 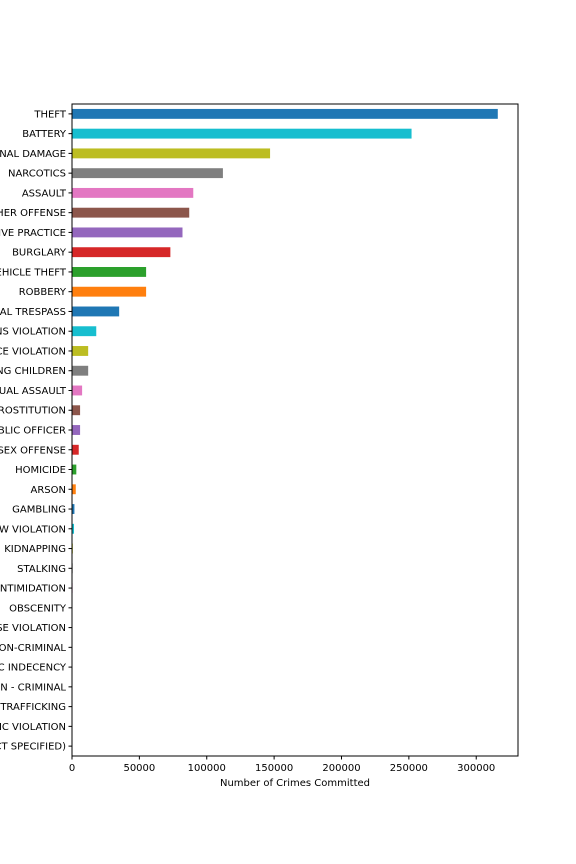 What do you see at coordinates (33, 727) in the screenshot?
I see `y-tick-label: OTHER NARCOTIC VIOLATION` at bounding box center [33, 727].